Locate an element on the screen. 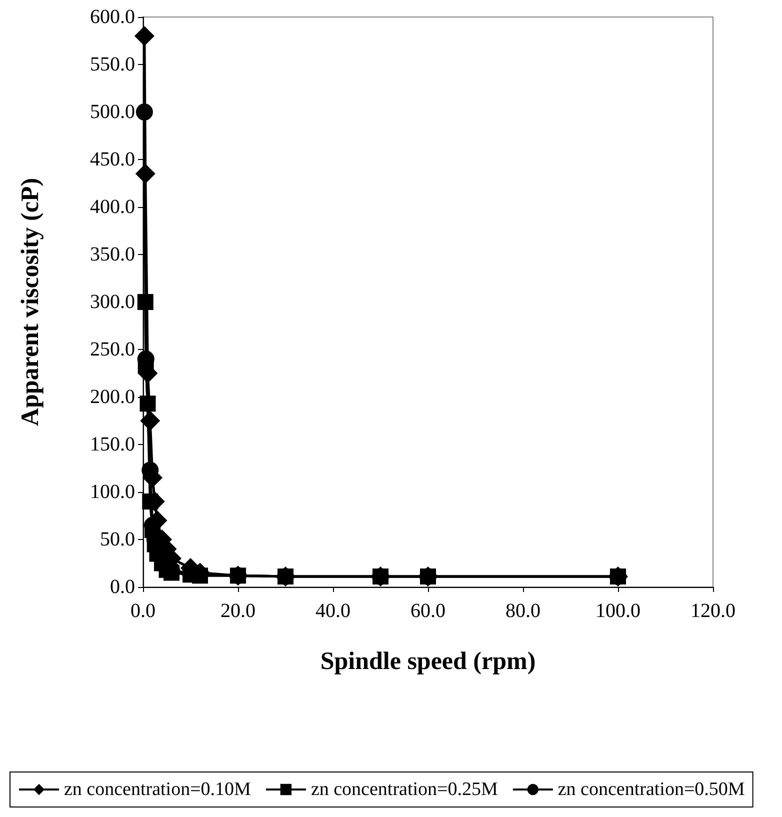  x-tick-label: 40.0 is located at coordinates (333, 611).